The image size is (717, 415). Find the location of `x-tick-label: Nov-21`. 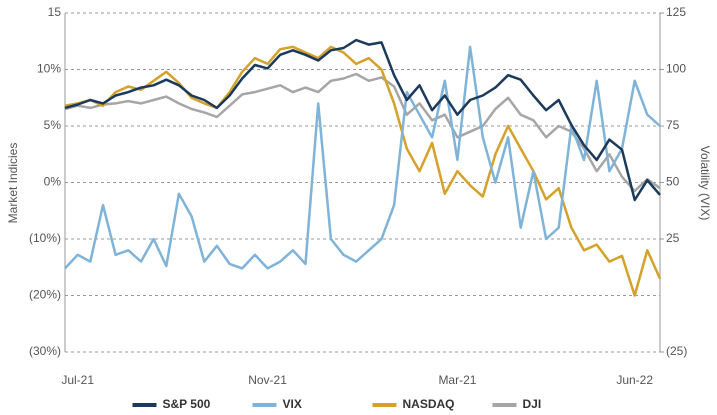

x-tick-label: Nov-21 is located at coordinates (267, 380).